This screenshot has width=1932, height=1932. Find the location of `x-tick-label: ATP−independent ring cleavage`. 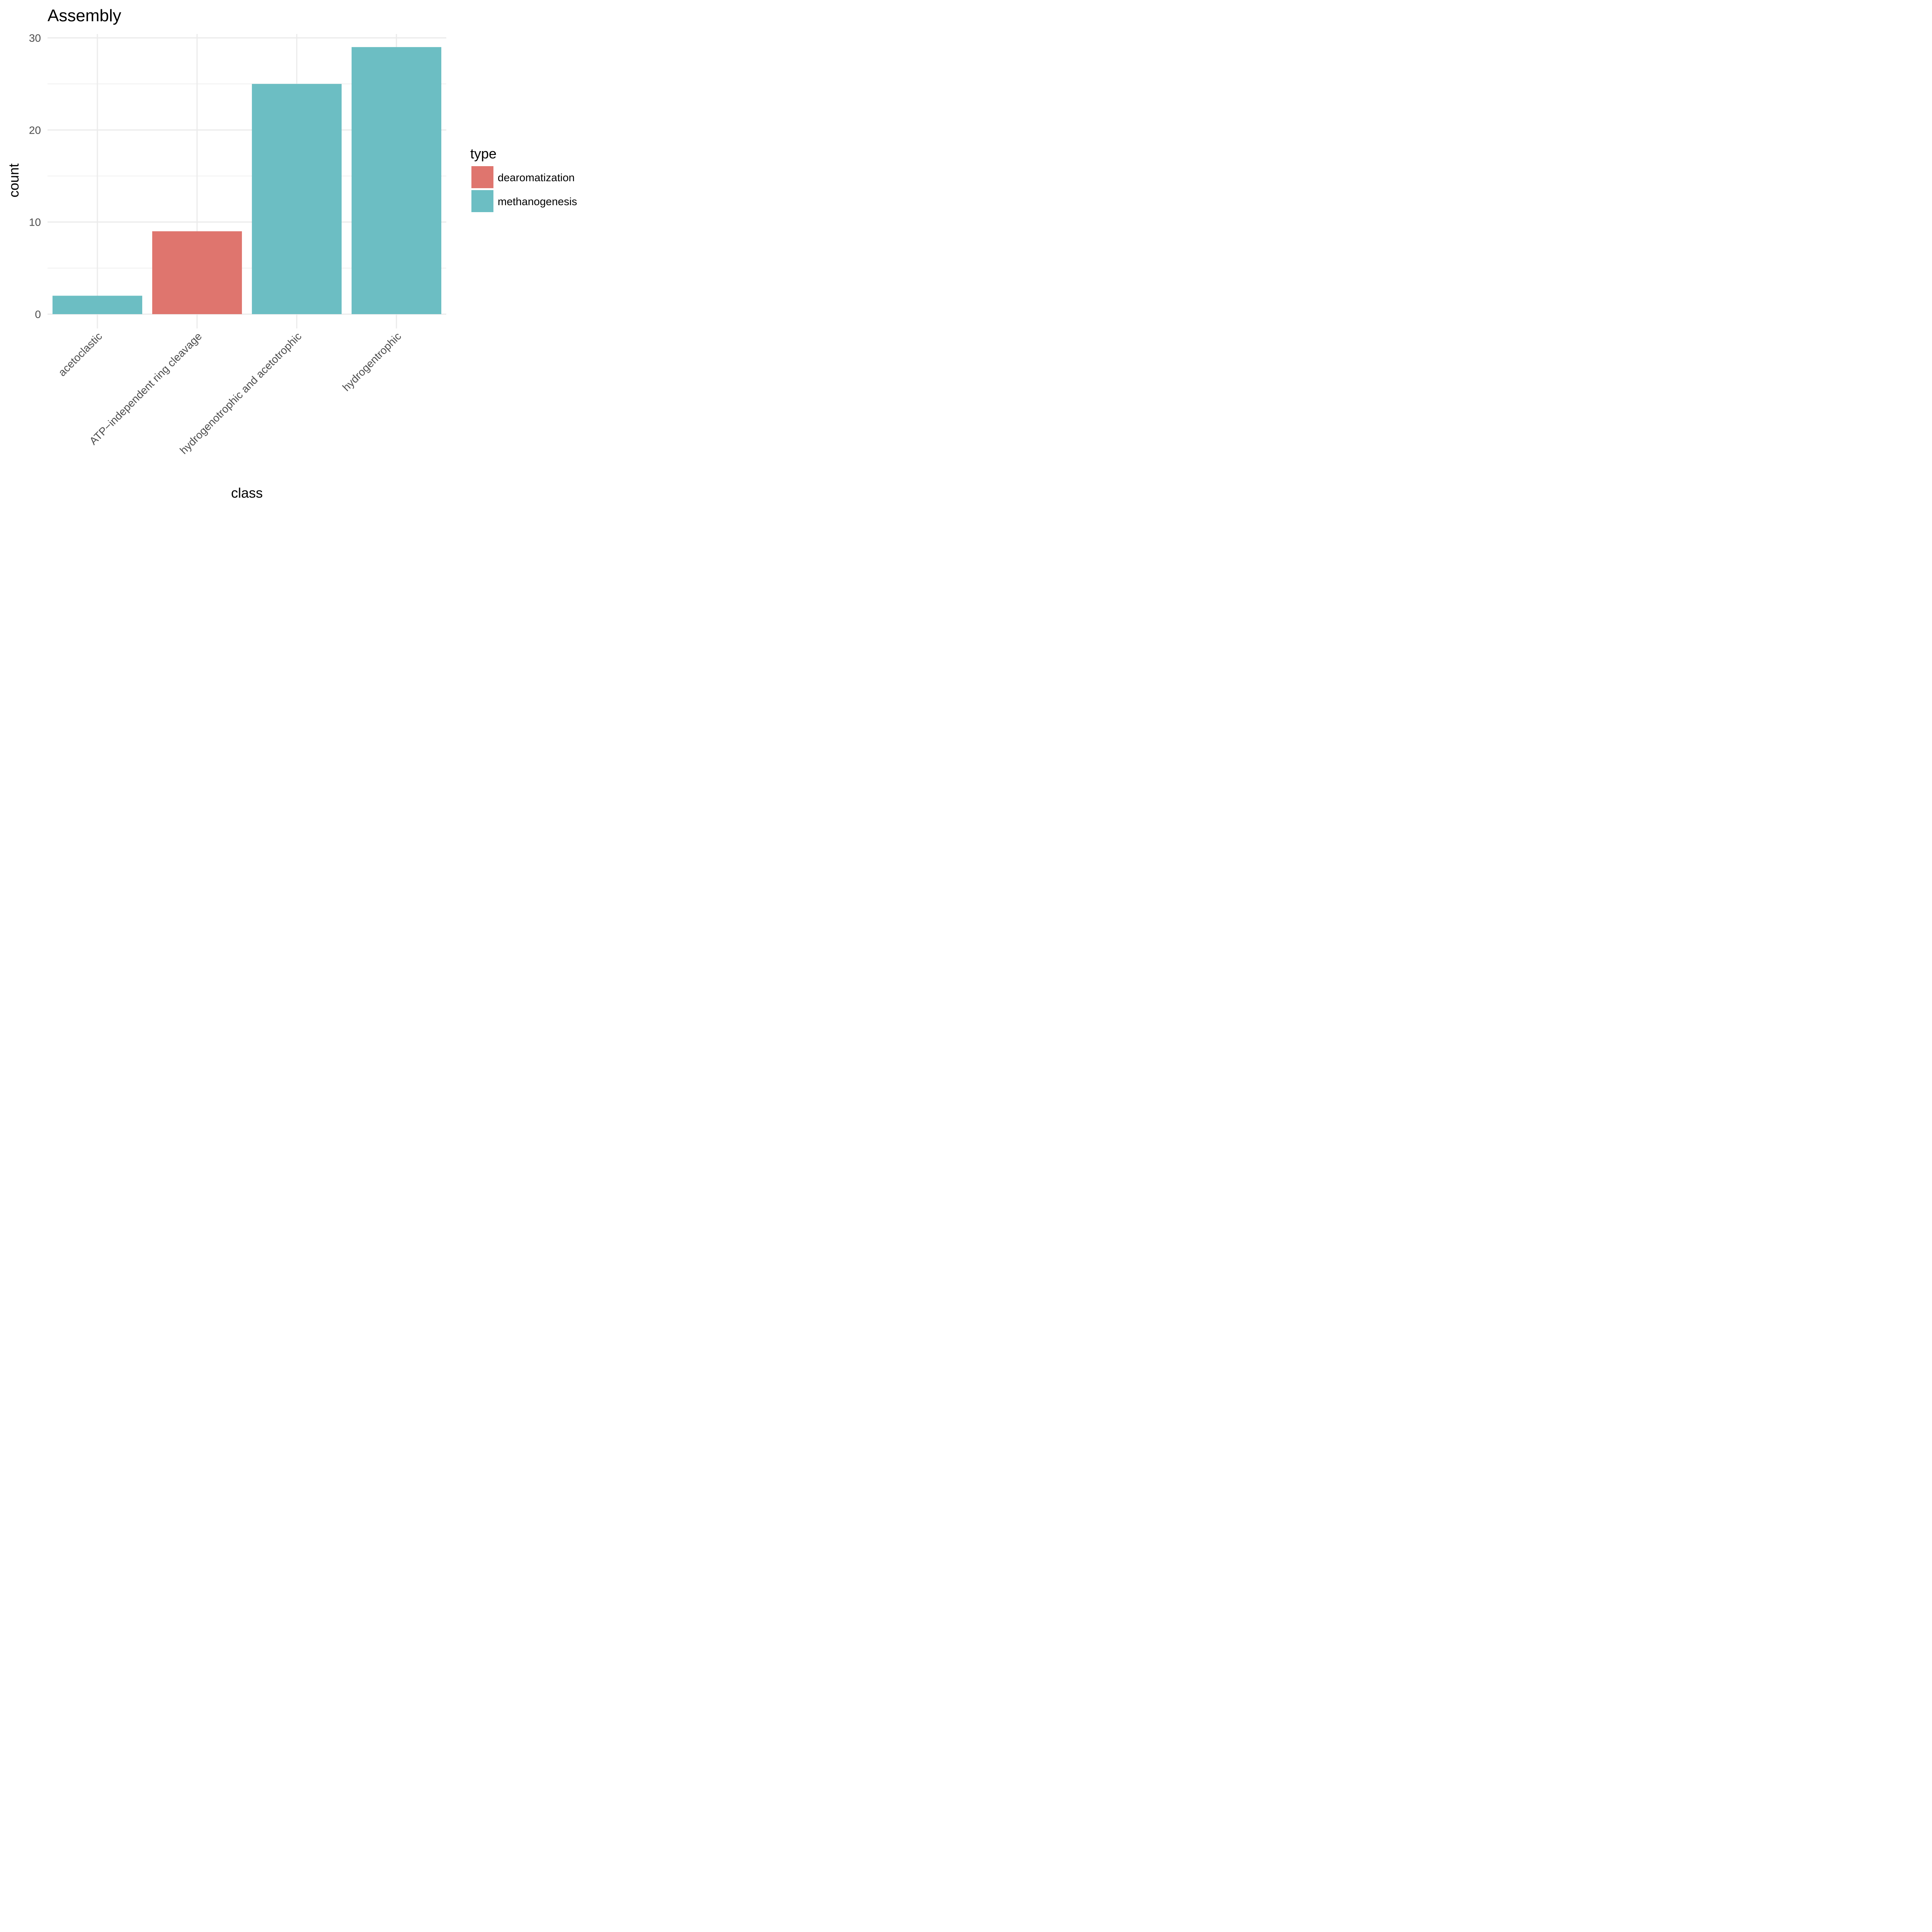

x-tick-label: ATP−independent ring cleavage is located at coordinates (145, 388).